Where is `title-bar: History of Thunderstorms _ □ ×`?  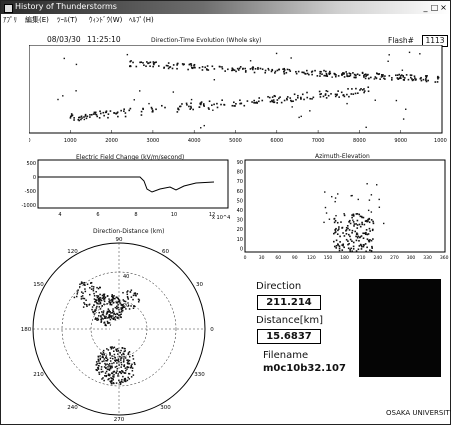
title-bar: History of Thunderstorms _ □ × is located at coordinates (225, 7).